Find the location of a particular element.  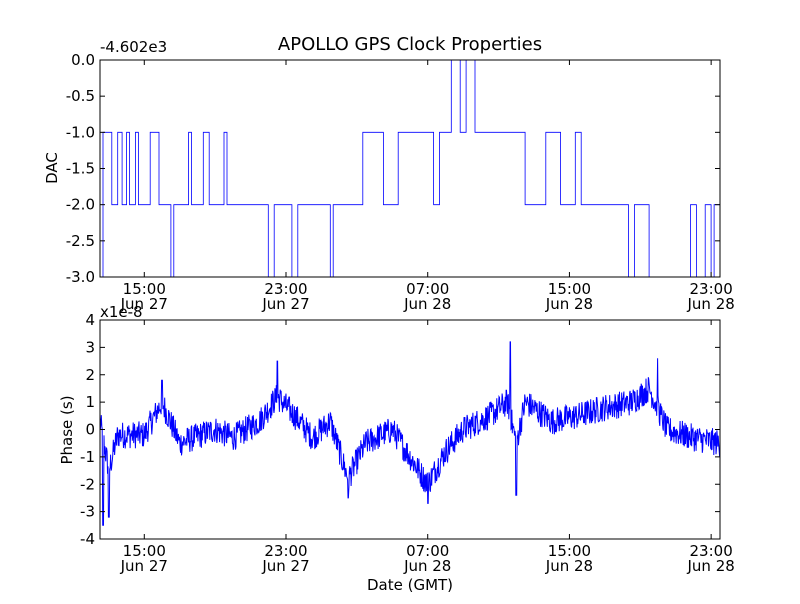

phase-ytick-label: 2 is located at coordinates (90, 375).